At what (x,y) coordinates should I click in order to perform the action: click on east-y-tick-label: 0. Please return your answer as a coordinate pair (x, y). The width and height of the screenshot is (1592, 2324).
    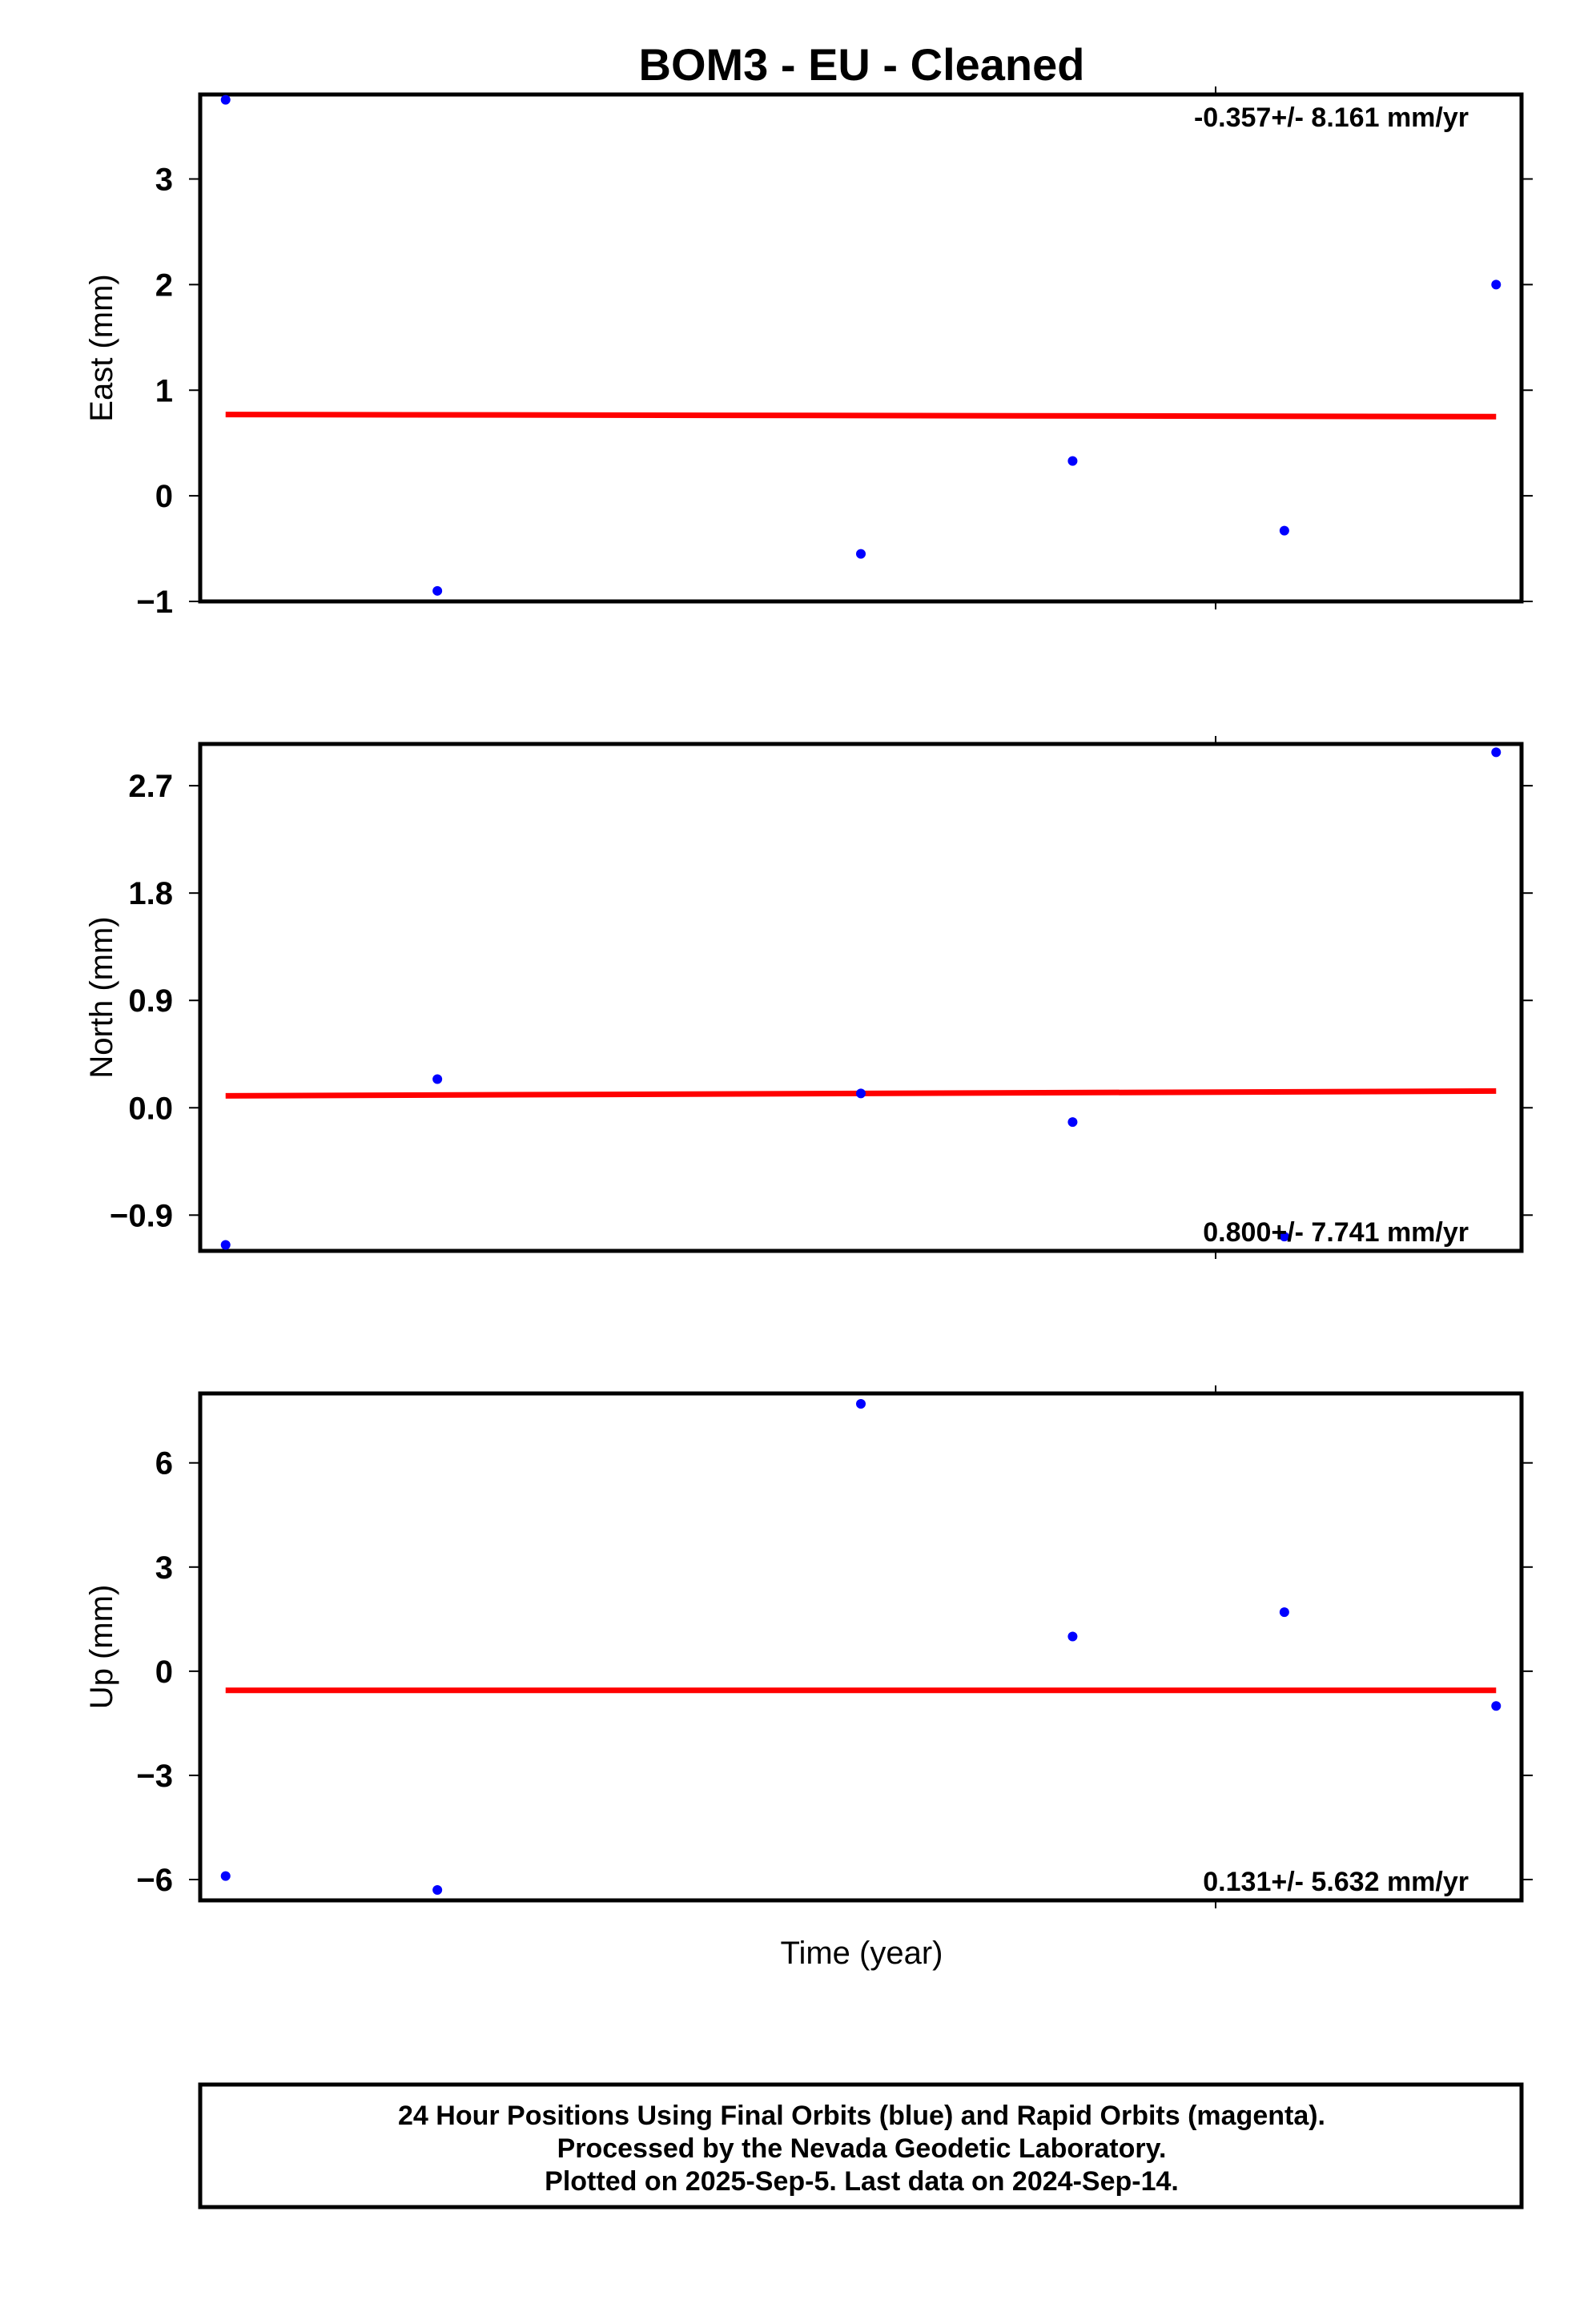
    Looking at the image, I should click on (164, 497).